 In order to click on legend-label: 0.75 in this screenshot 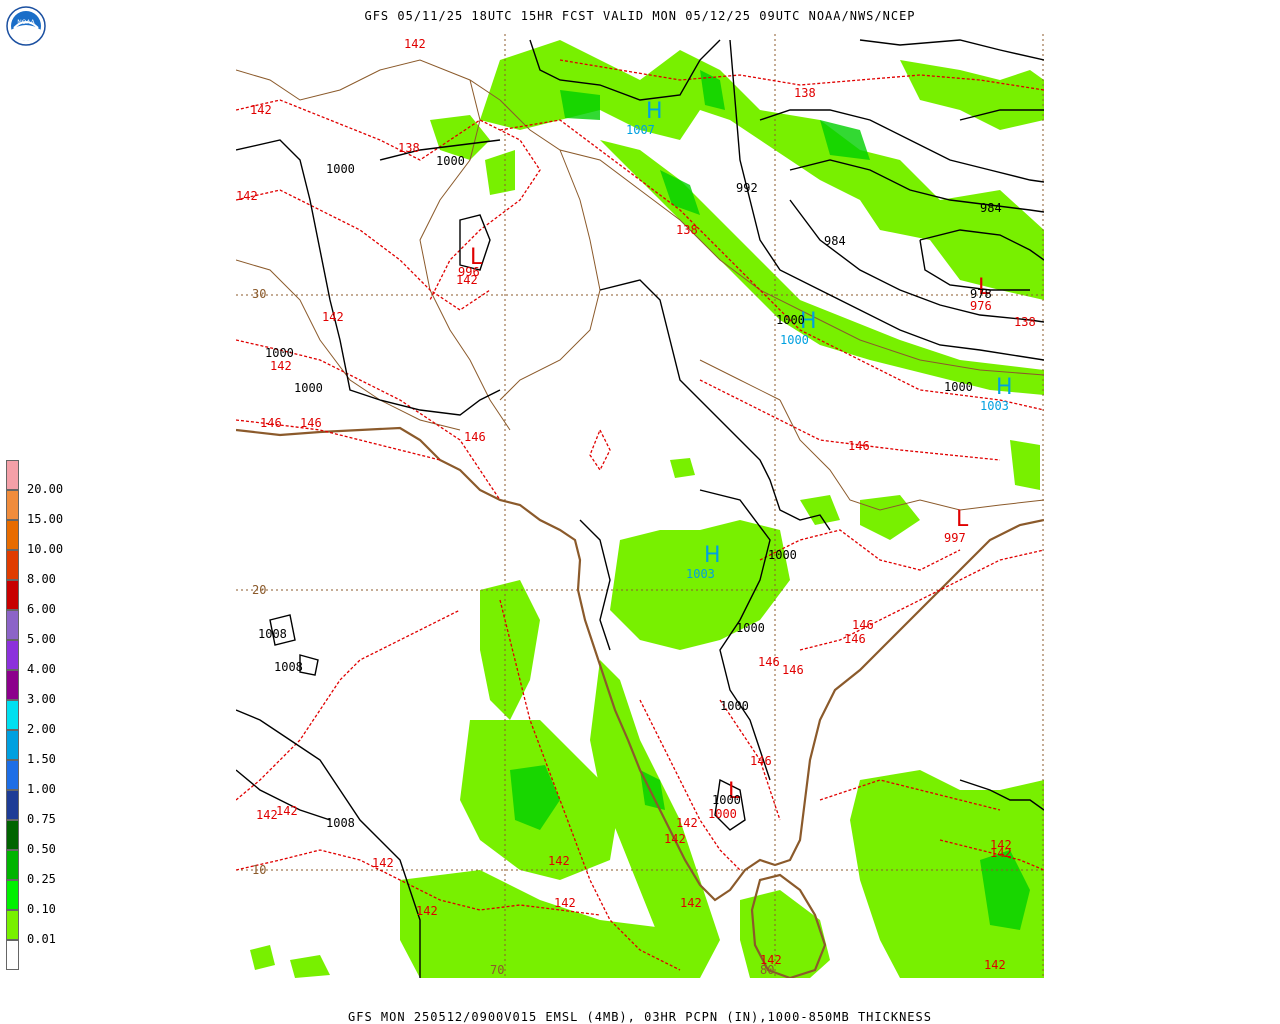, I will do `click(41, 819)`.